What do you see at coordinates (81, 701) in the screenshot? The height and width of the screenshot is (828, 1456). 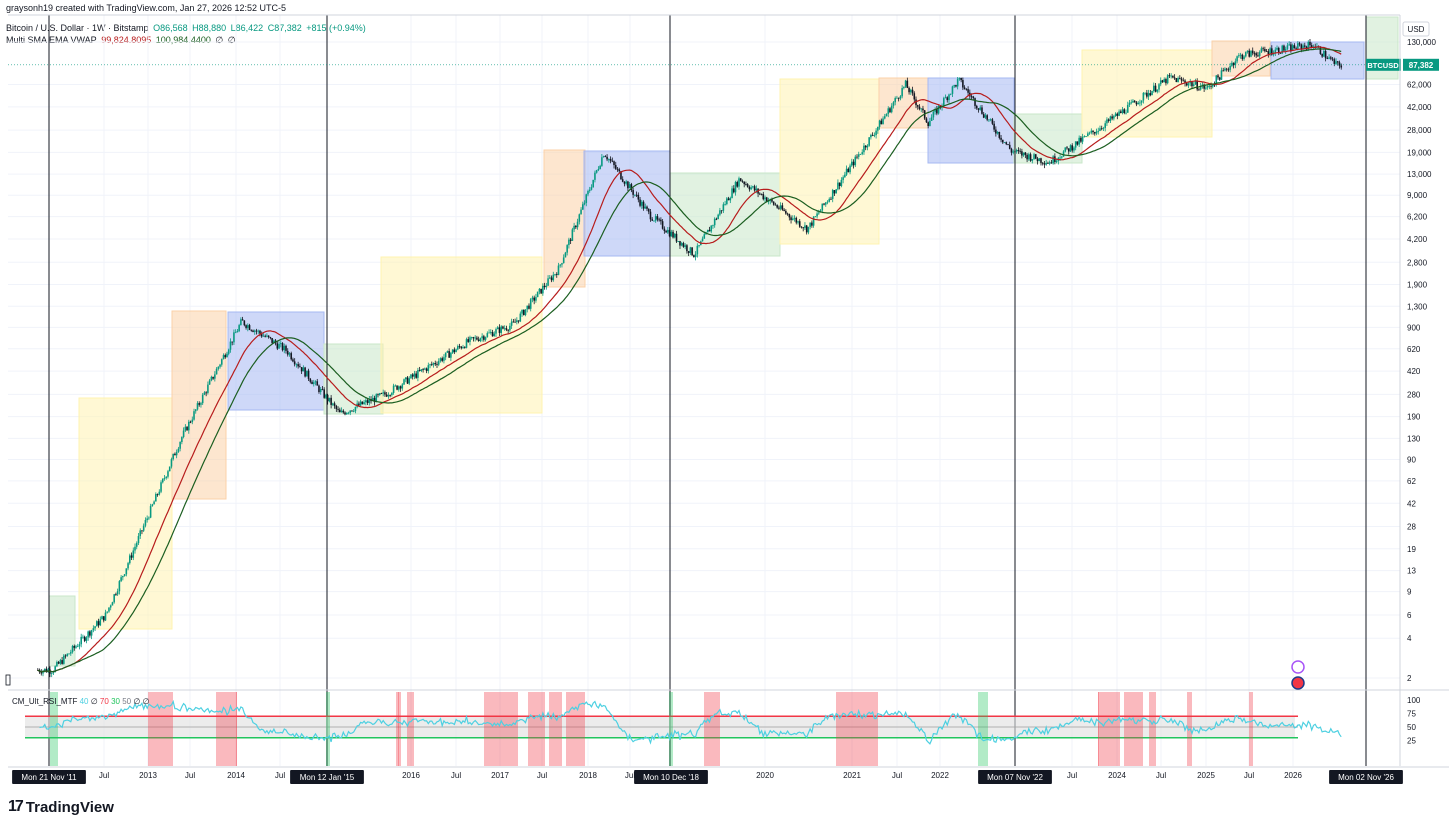 I see `rsi-legend: CM_Ult_RSI_MTF 40 ∅ 70 30 50 ∅ ∅` at bounding box center [81, 701].